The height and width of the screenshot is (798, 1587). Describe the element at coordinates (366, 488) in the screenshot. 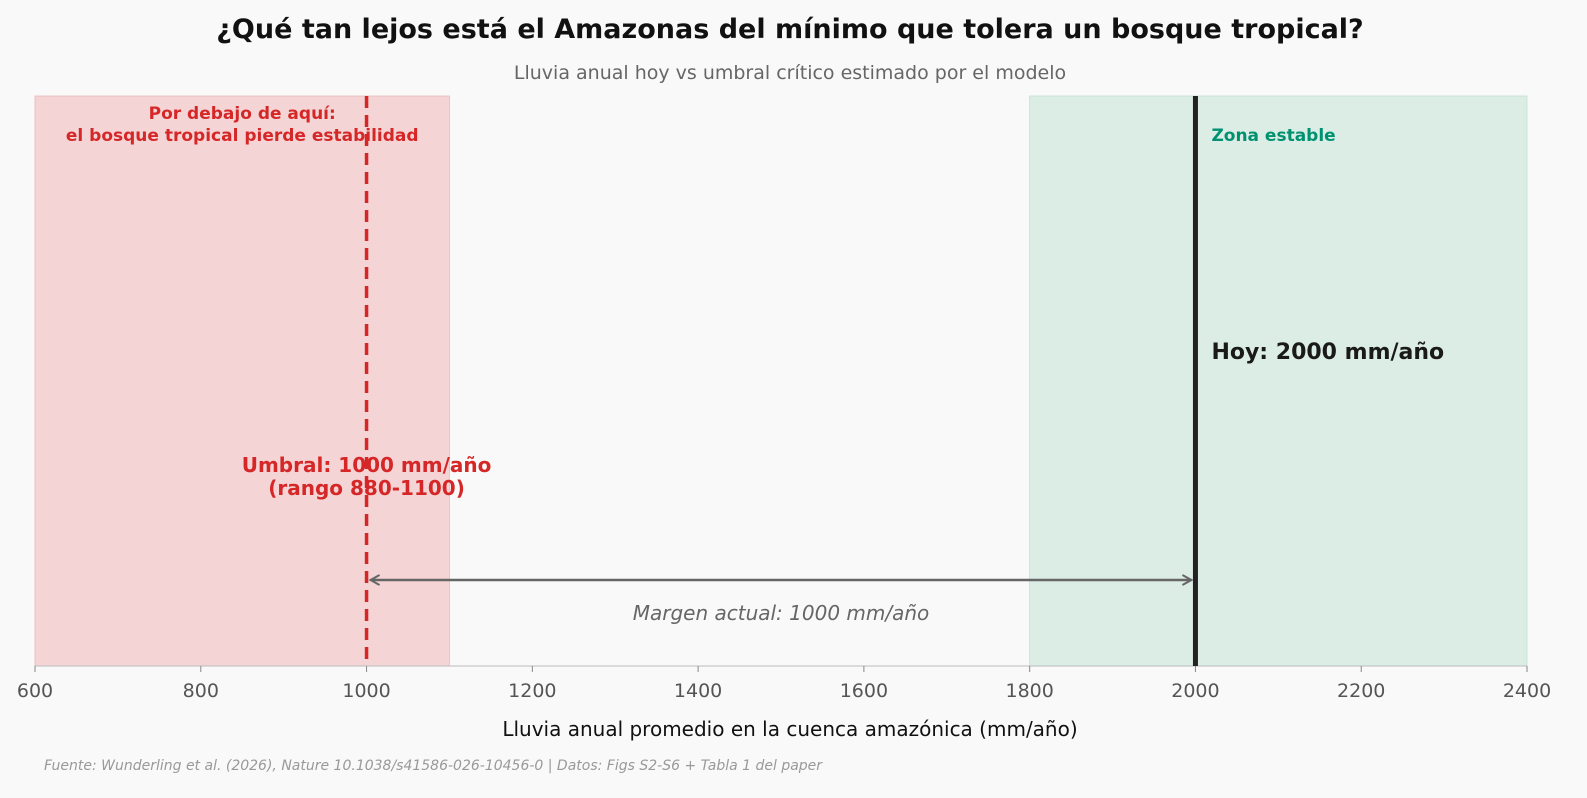

I see `threshold-label-line2: (rango 880-1100)` at that location.